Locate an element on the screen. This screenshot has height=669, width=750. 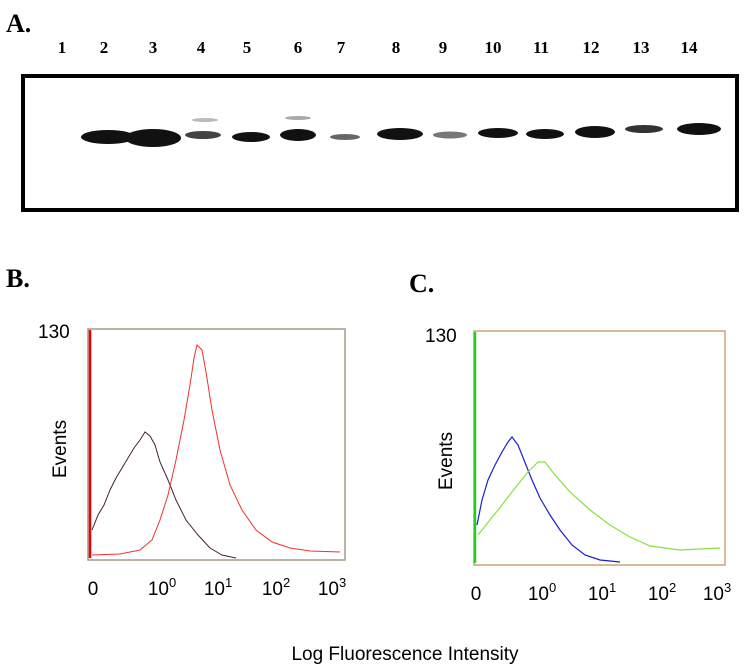
lane-label: 7 is located at coordinates (341, 47).